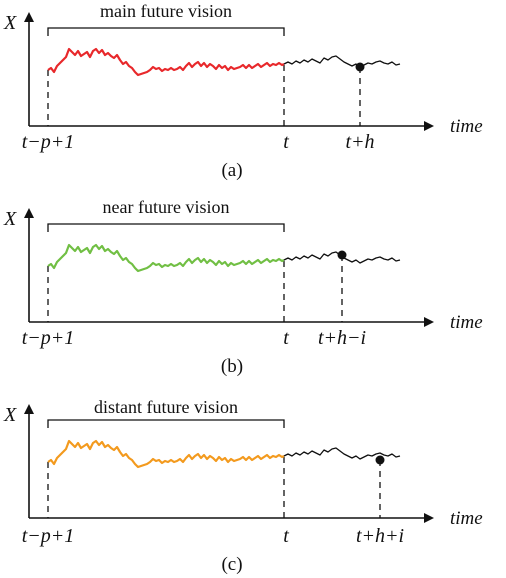 This screenshot has height=578, width=506. I want to click on target-tick-label: t+h, so click(359, 142).